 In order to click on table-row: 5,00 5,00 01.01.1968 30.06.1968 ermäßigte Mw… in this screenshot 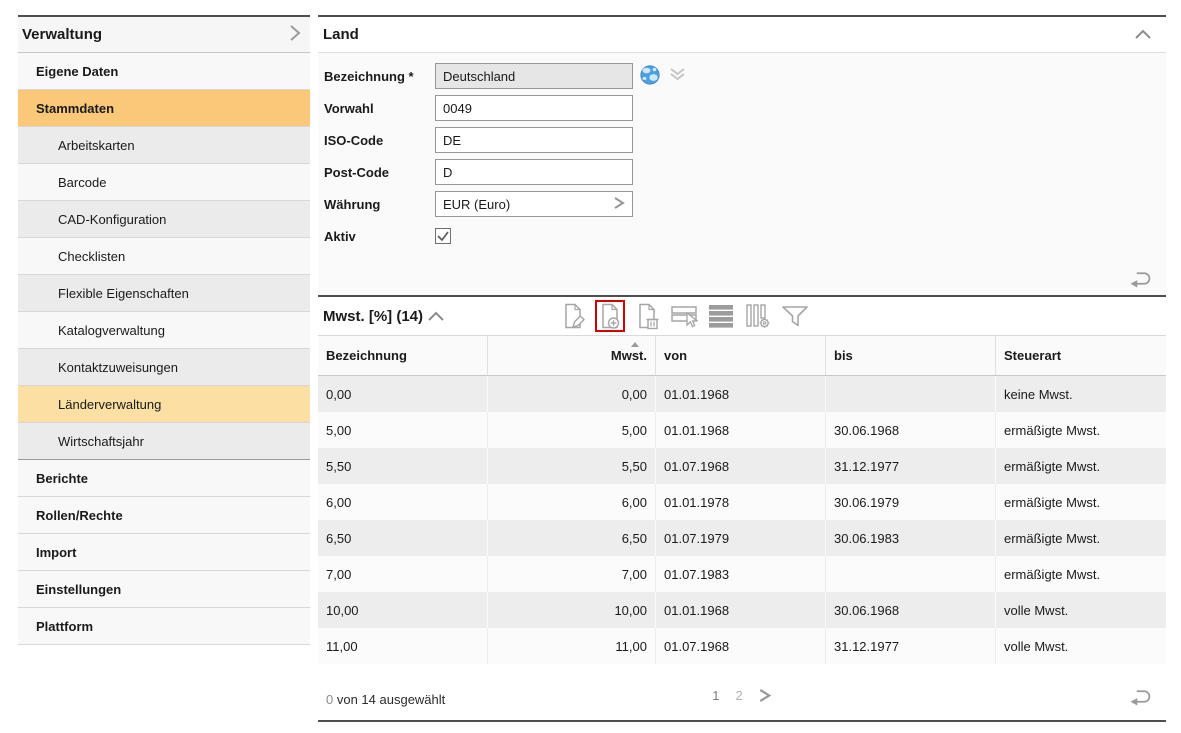, I will do `click(742, 430)`.